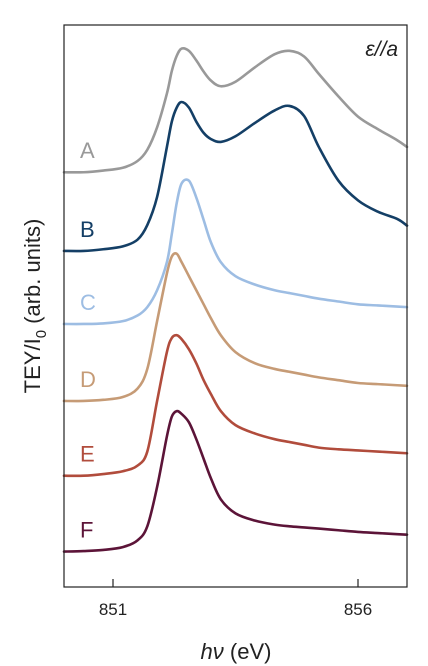 Image resolution: width=428 pixels, height=666 pixels. I want to click on polarization-annotation: ε//a, so click(381, 49).